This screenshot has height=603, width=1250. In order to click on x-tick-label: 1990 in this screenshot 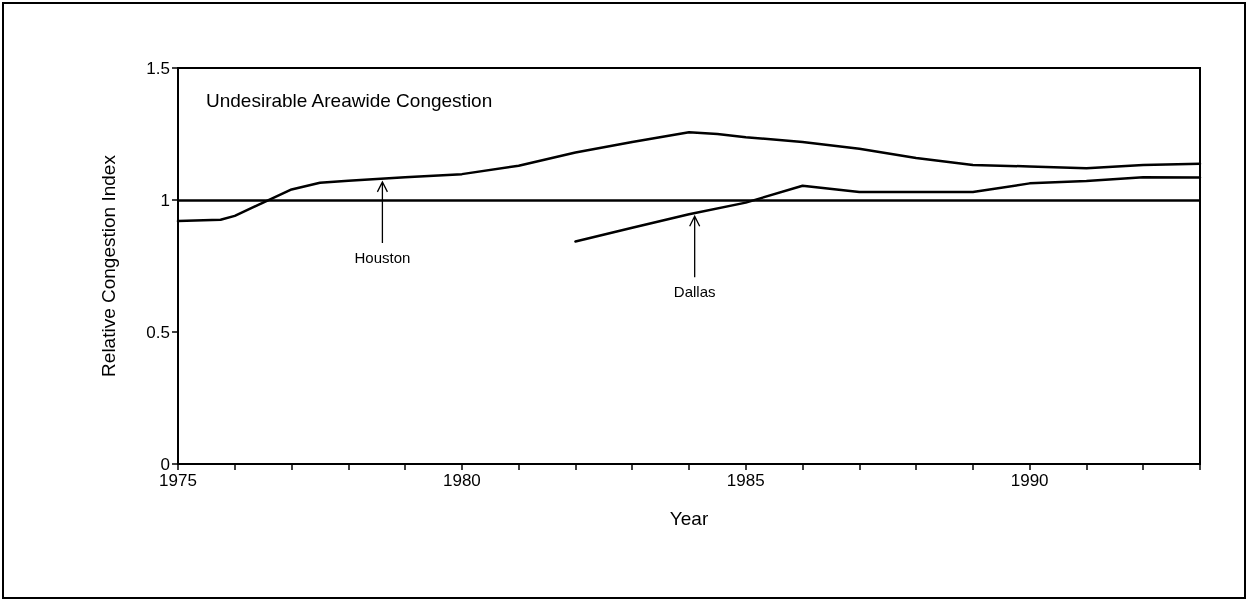, I will do `click(1029, 480)`.